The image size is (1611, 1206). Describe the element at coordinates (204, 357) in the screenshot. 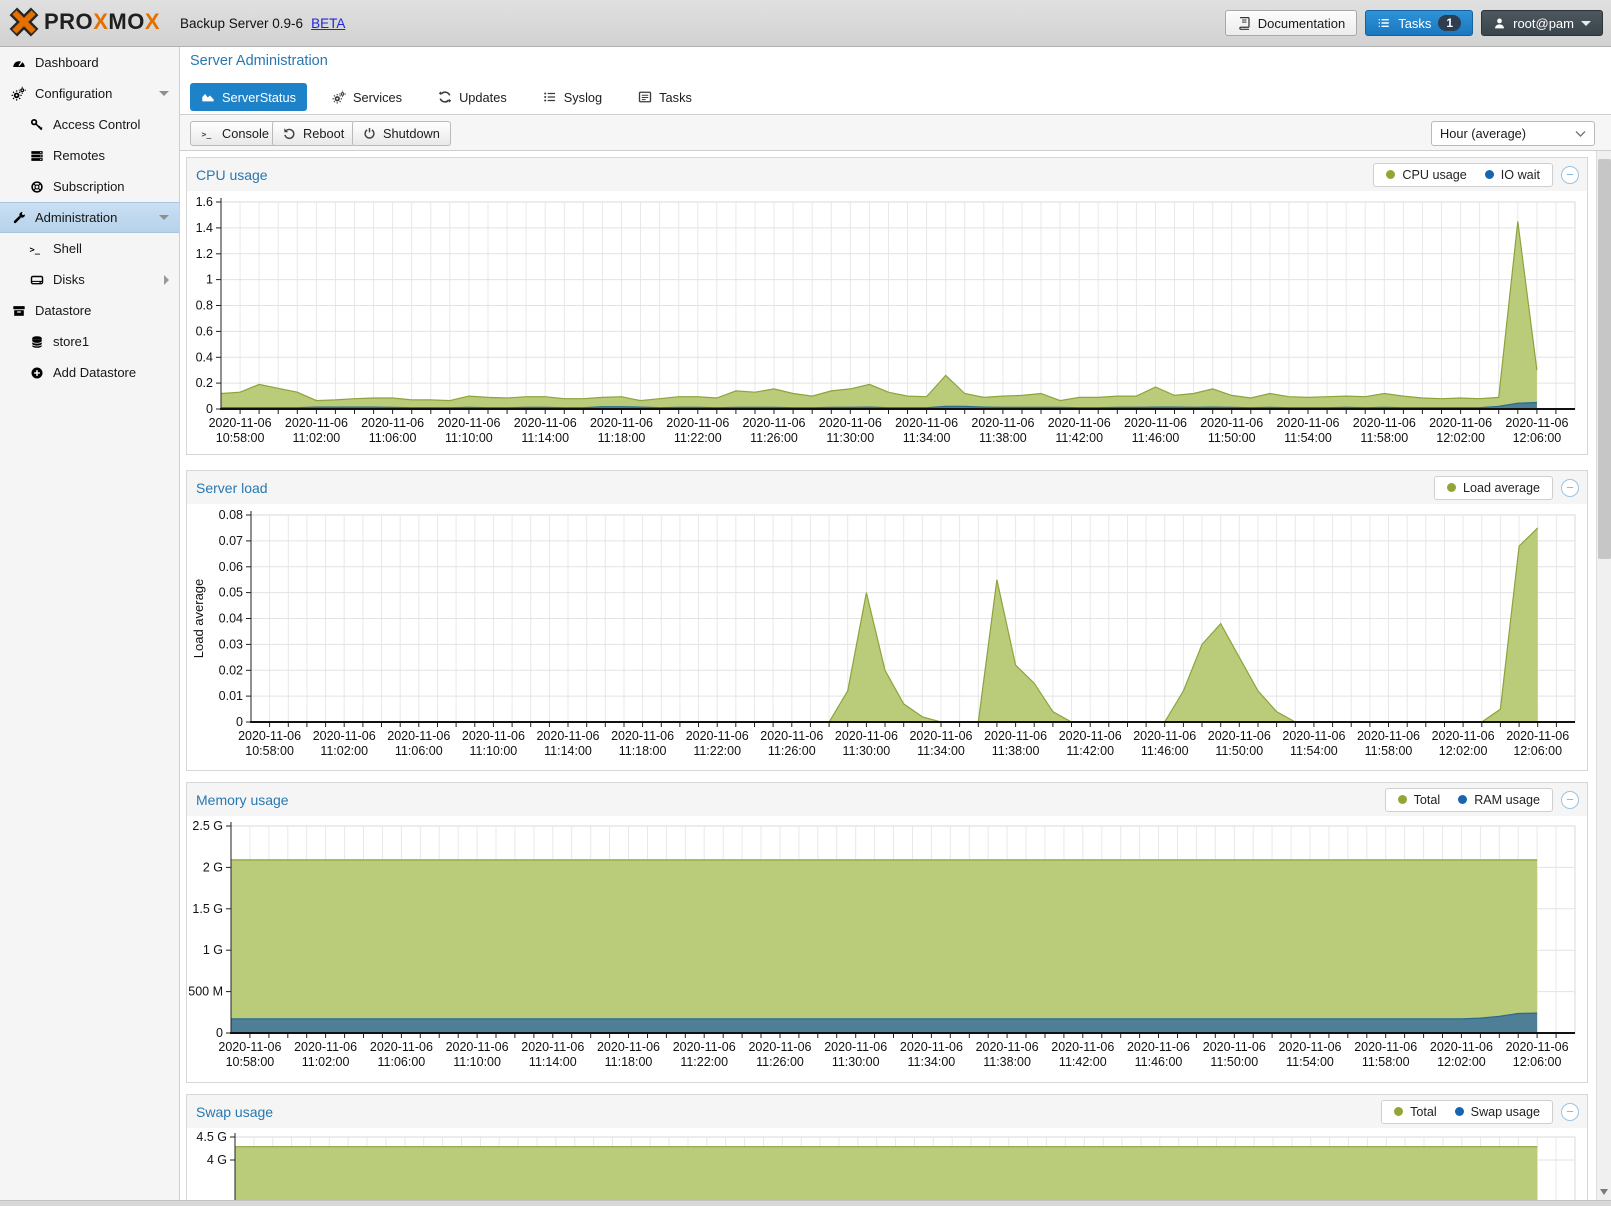

I see `svg-text: 0.4` at that location.